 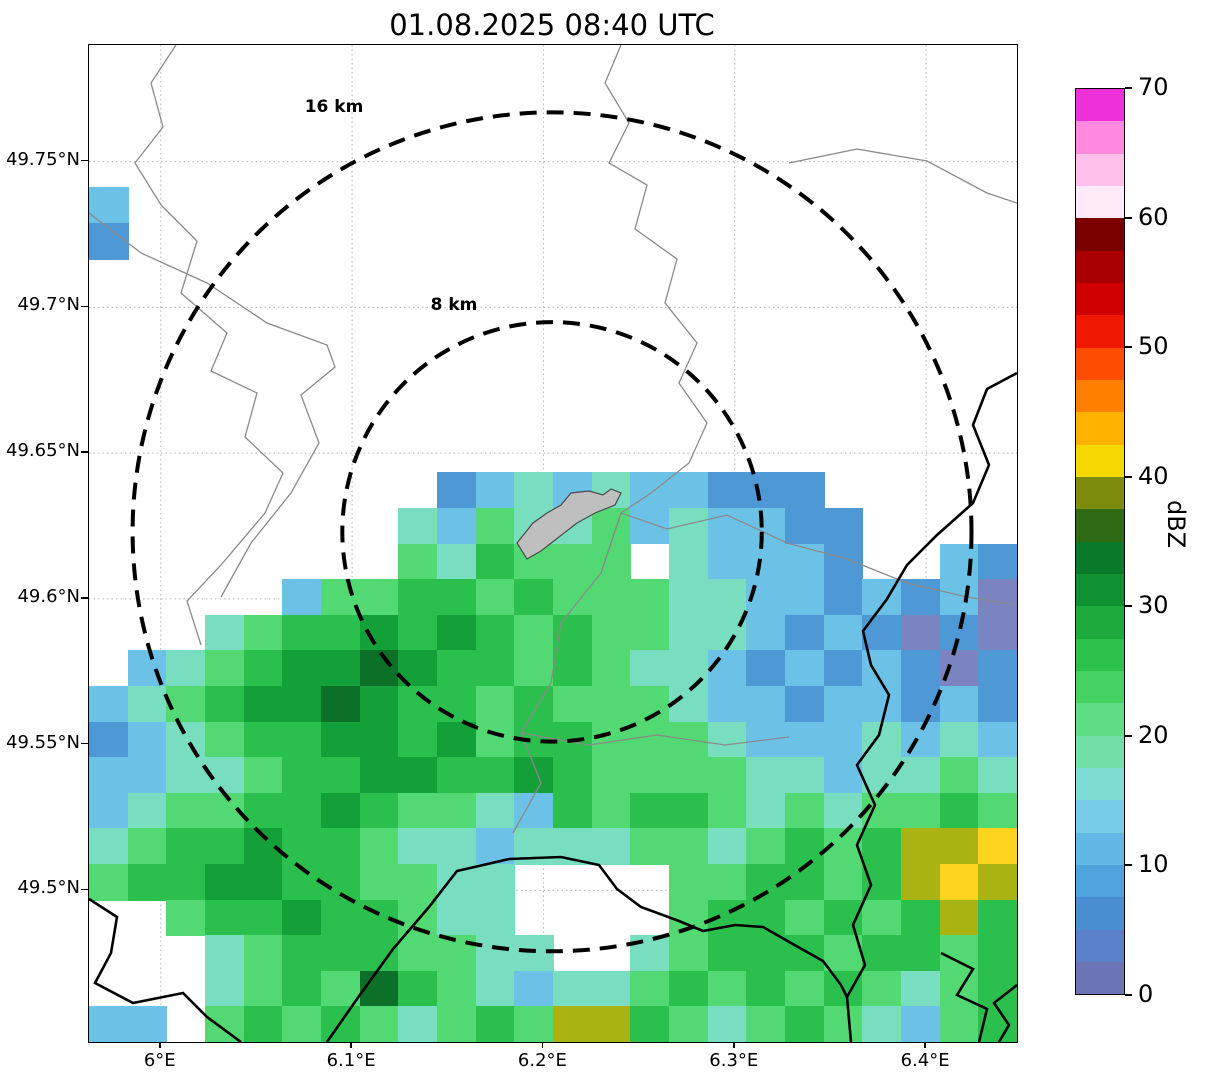 What do you see at coordinates (1153, 605) in the screenshot?
I see `colorbar-tick-label: 30` at bounding box center [1153, 605].